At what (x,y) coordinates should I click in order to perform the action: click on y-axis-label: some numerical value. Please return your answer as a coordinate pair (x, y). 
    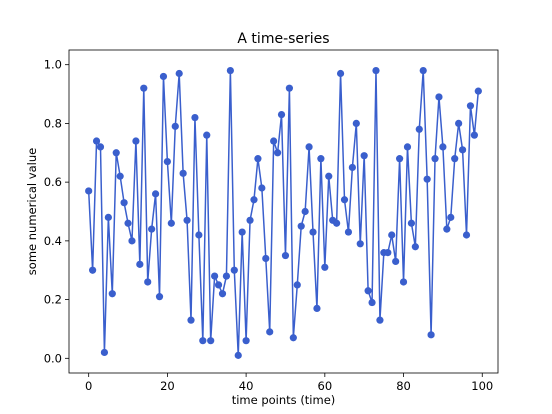
    Looking at the image, I should click on (32, 211).